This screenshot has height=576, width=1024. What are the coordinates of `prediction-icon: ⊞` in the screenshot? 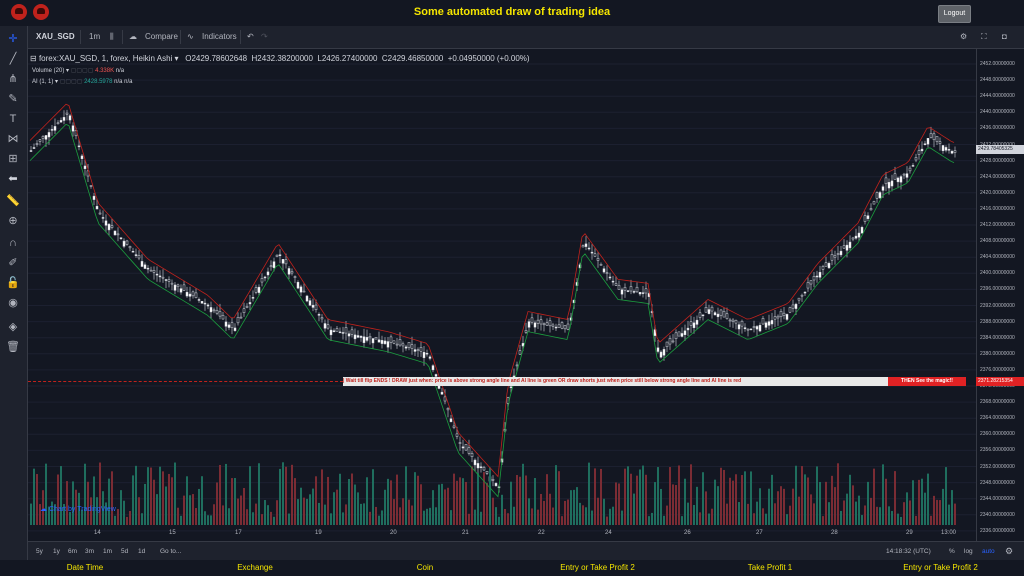 It's located at (13, 159).